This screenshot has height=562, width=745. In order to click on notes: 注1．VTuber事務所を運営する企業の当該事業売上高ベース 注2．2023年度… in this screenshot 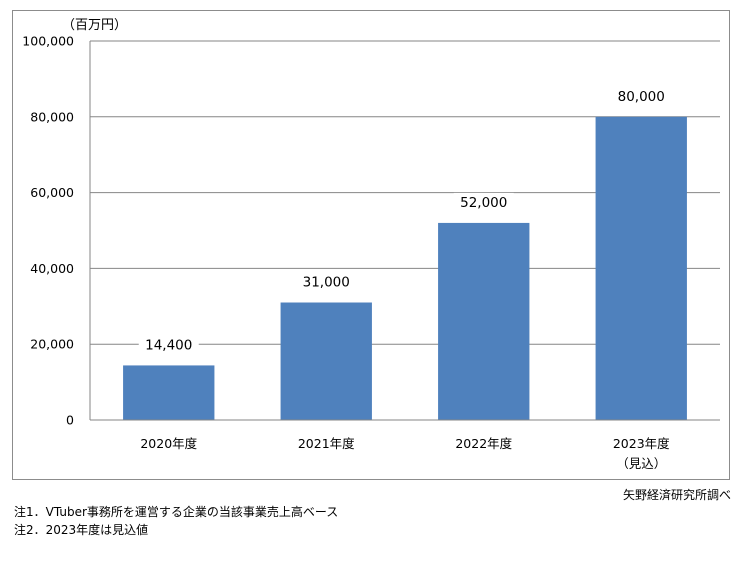, I will do `click(176, 521)`.